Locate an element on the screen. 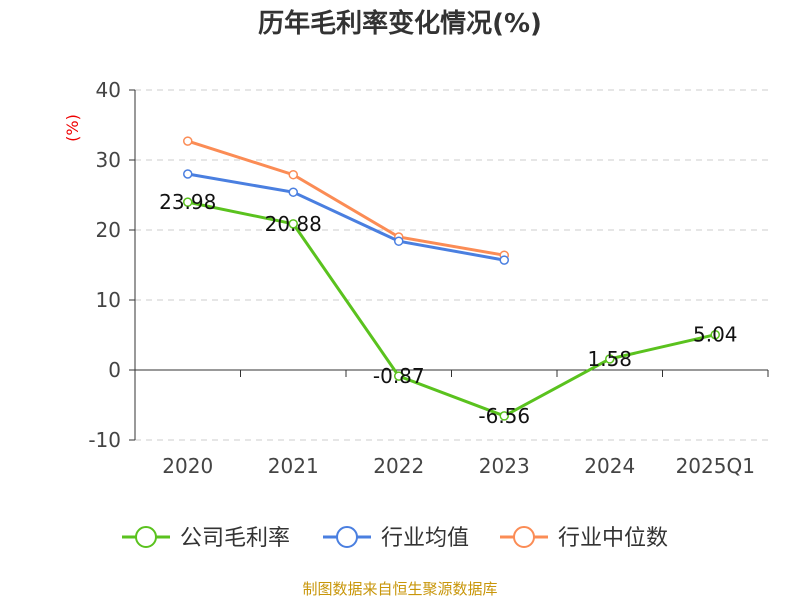  data-label: -6.56 is located at coordinates (504, 416).